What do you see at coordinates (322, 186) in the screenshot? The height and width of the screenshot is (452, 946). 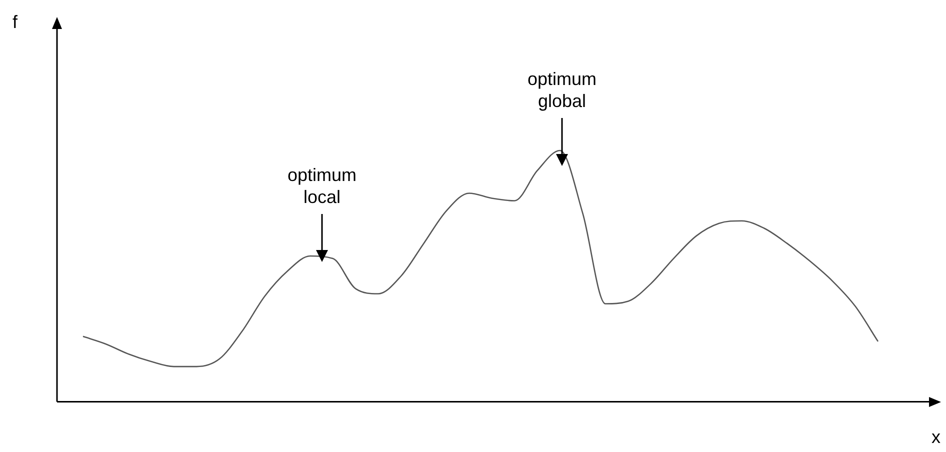 I see `annotation: optimum local` at bounding box center [322, 186].